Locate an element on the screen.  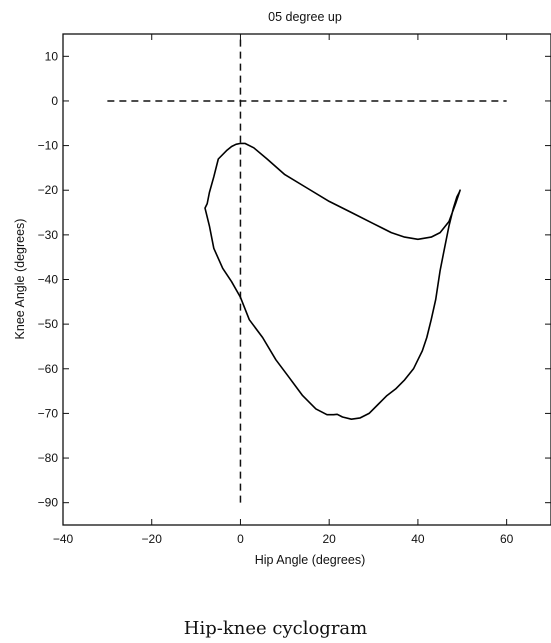
y-tick-label: −10 is located at coordinates (48, 146).